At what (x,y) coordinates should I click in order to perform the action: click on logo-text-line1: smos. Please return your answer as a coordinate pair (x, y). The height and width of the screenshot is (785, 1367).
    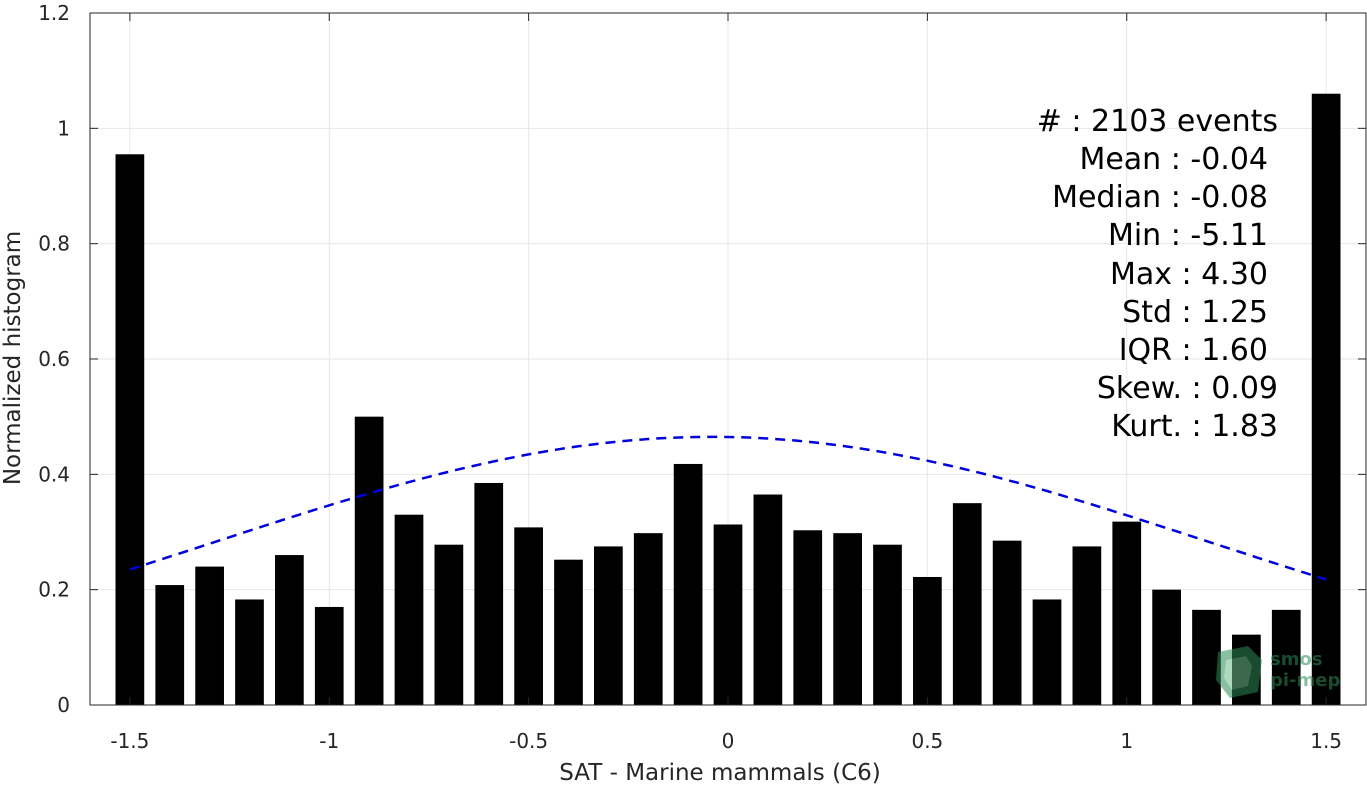
    Looking at the image, I should click on (1296, 659).